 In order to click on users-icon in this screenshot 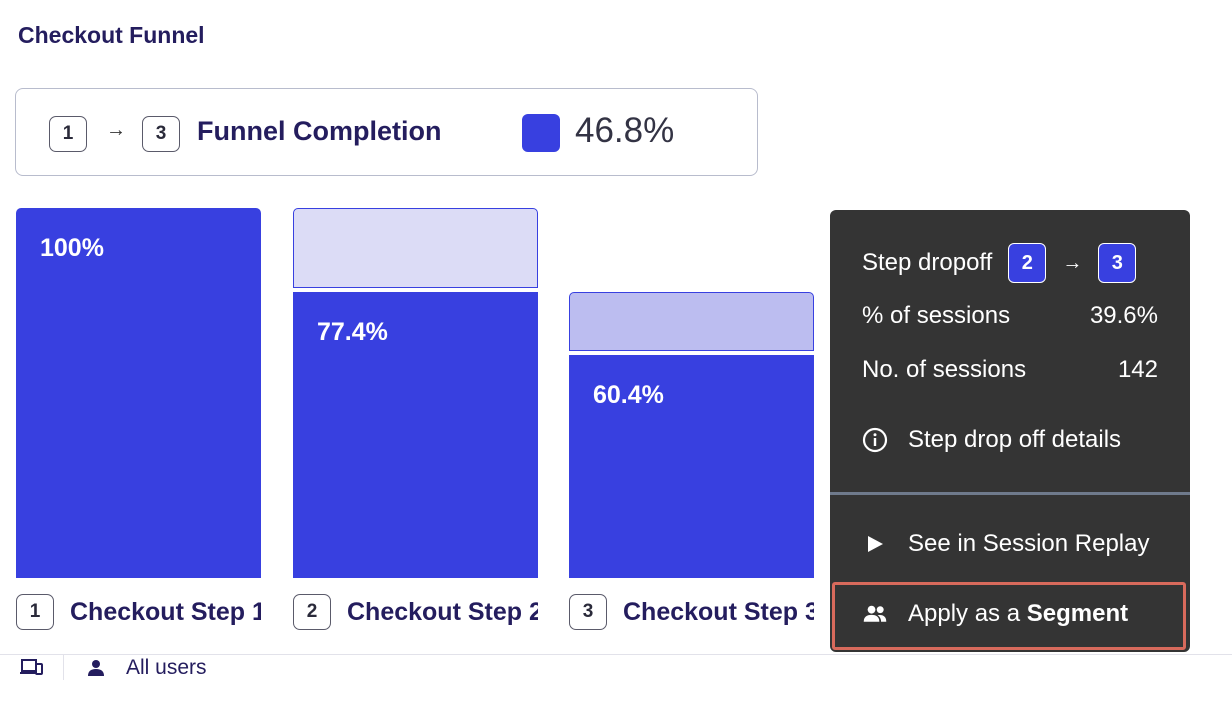, I will do `click(875, 614)`.